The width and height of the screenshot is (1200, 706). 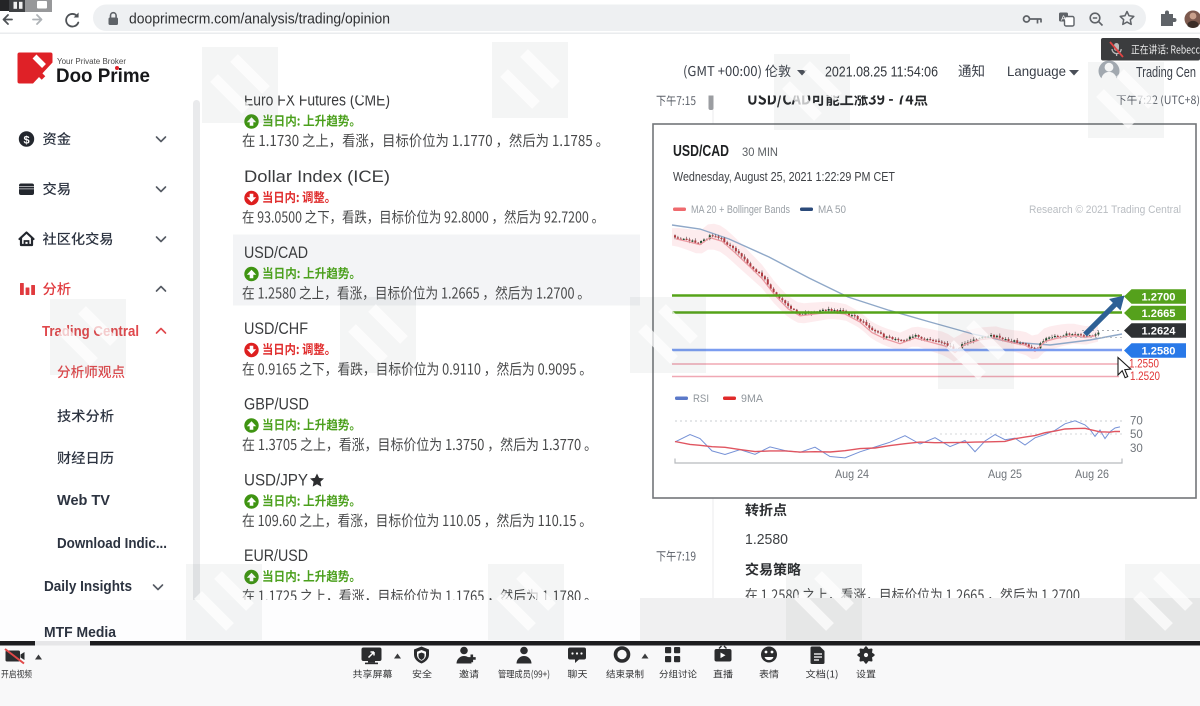 What do you see at coordinates (1005, 475) in the screenshot?
I see `svg-text: Aug 25` at bounding box center [1005, 475].